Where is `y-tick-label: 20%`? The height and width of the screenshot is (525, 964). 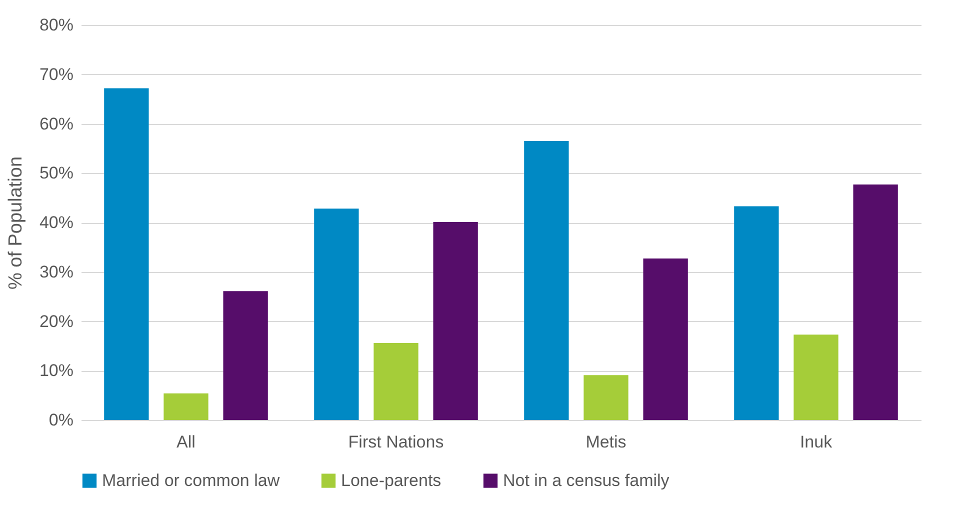 y-tick-label: 20% is located at coordinates (56, 321).